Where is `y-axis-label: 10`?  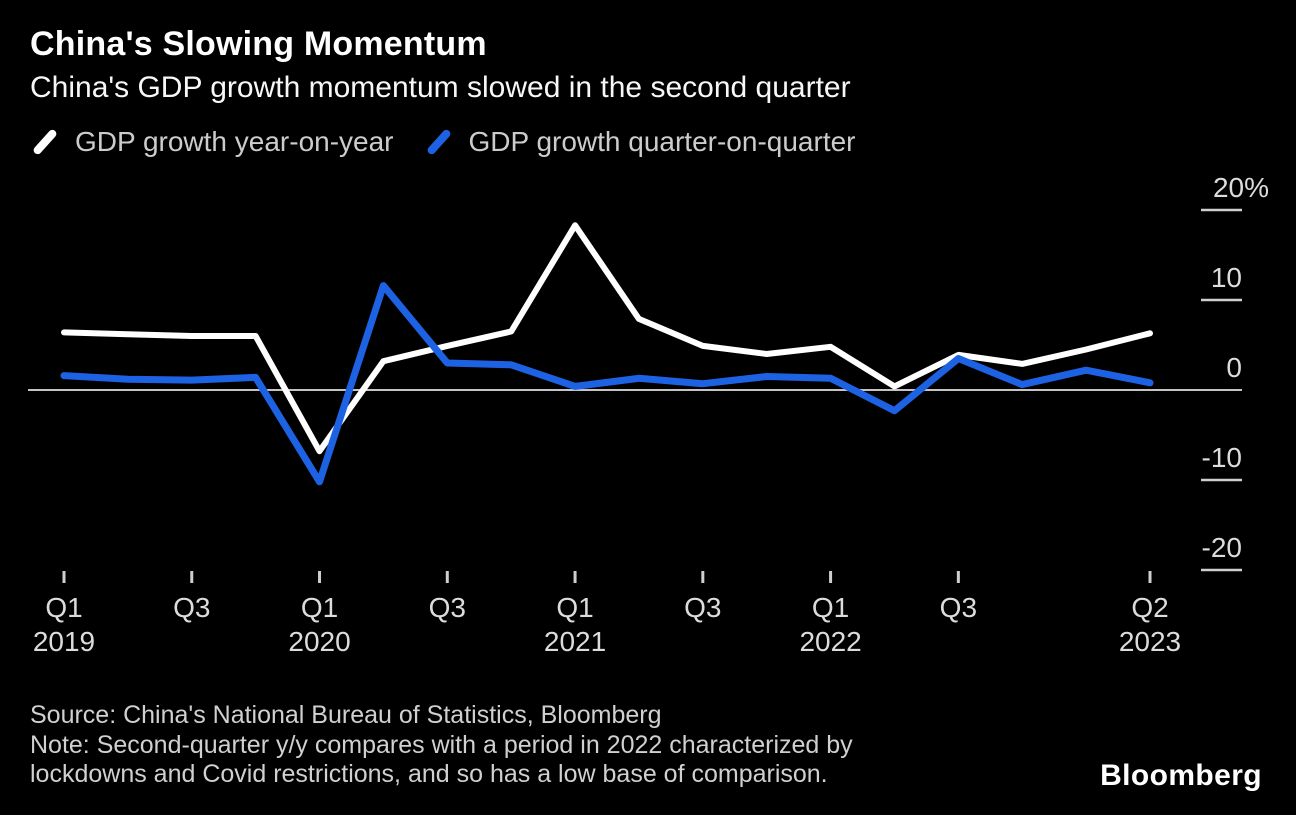 y-axis-label: 10 is located at coordinates (1226, 277).